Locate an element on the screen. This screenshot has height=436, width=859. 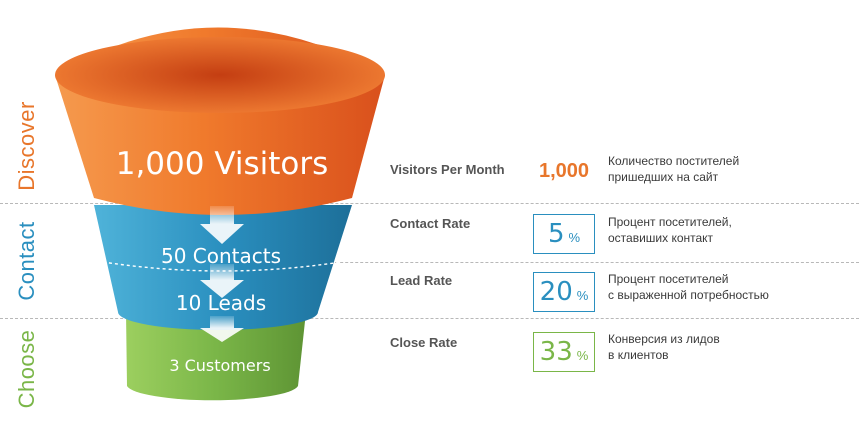
desc-line: Процент посетителей, is located at coordinates (670, 222).